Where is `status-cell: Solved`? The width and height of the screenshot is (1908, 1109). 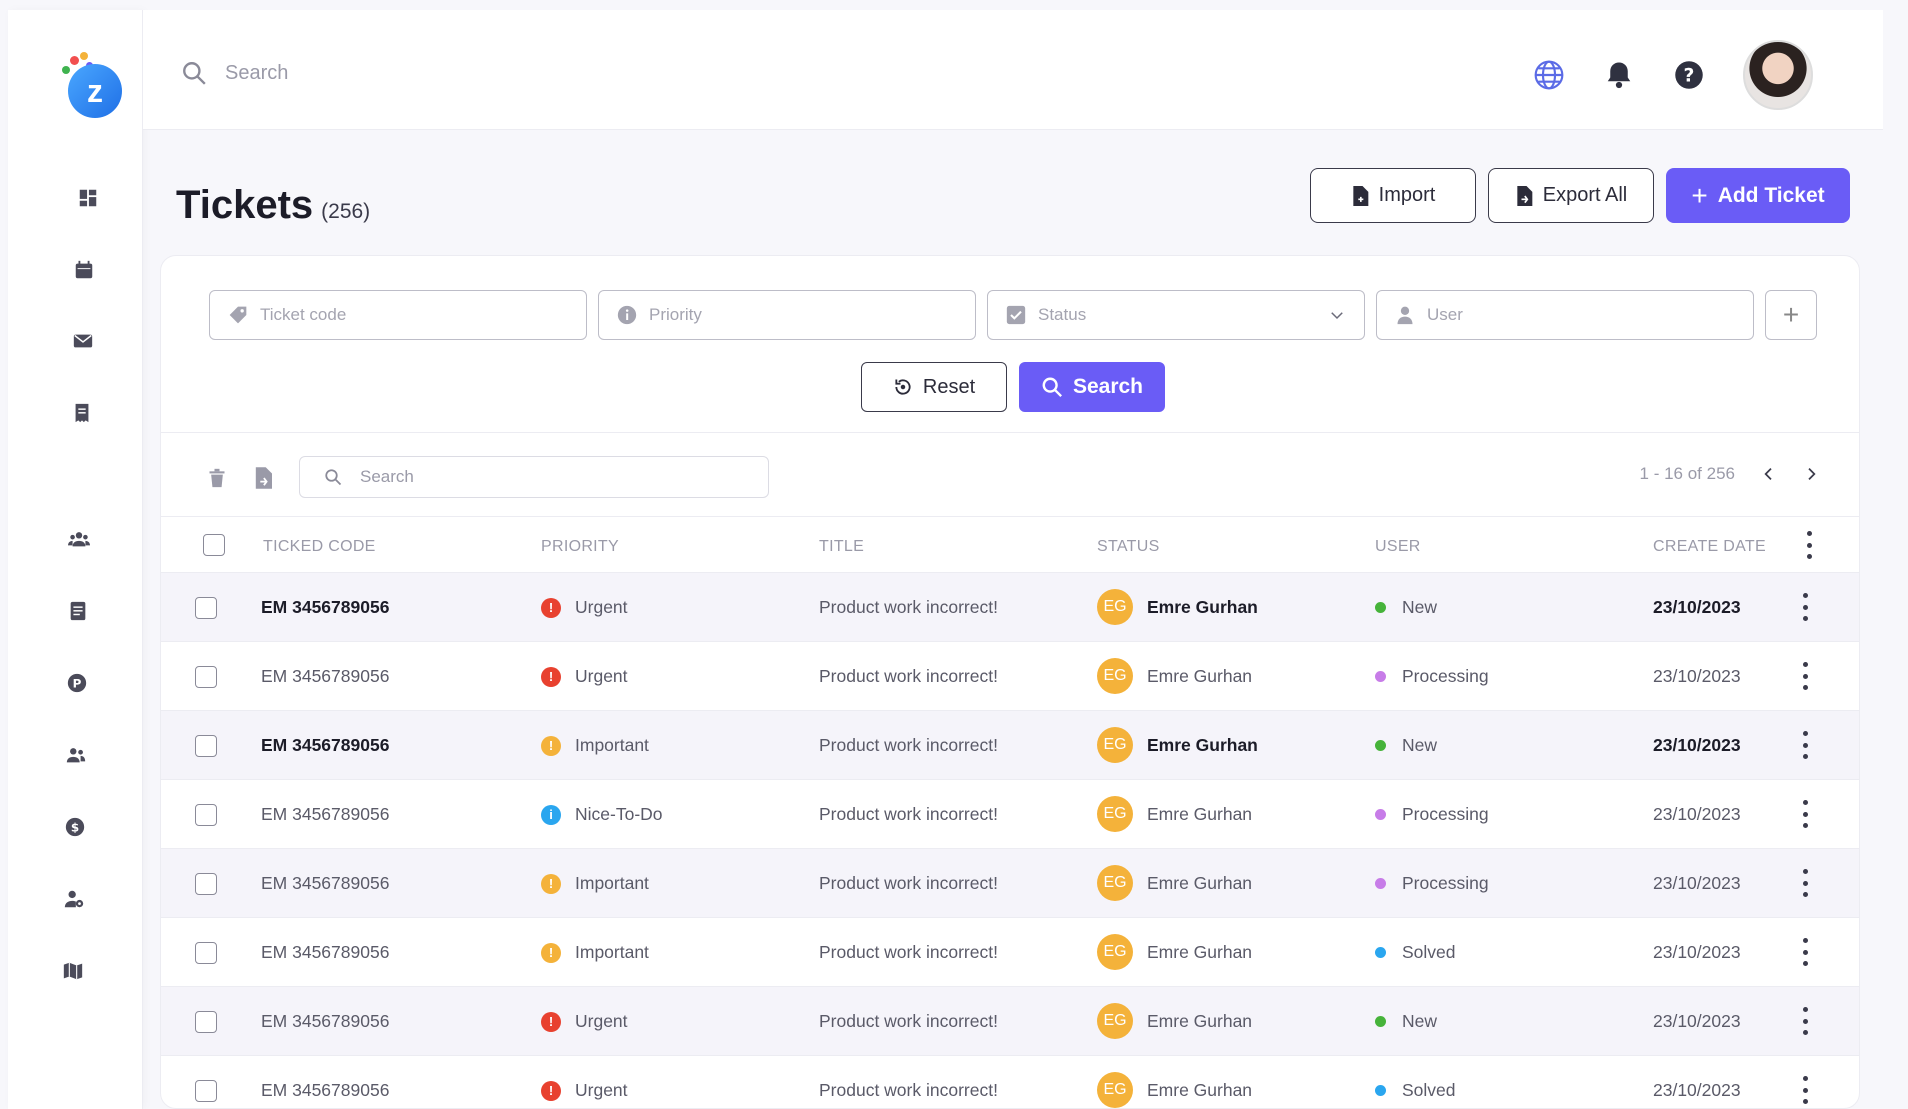
status-cell: Solved is located at coordinates (1415, 1090).